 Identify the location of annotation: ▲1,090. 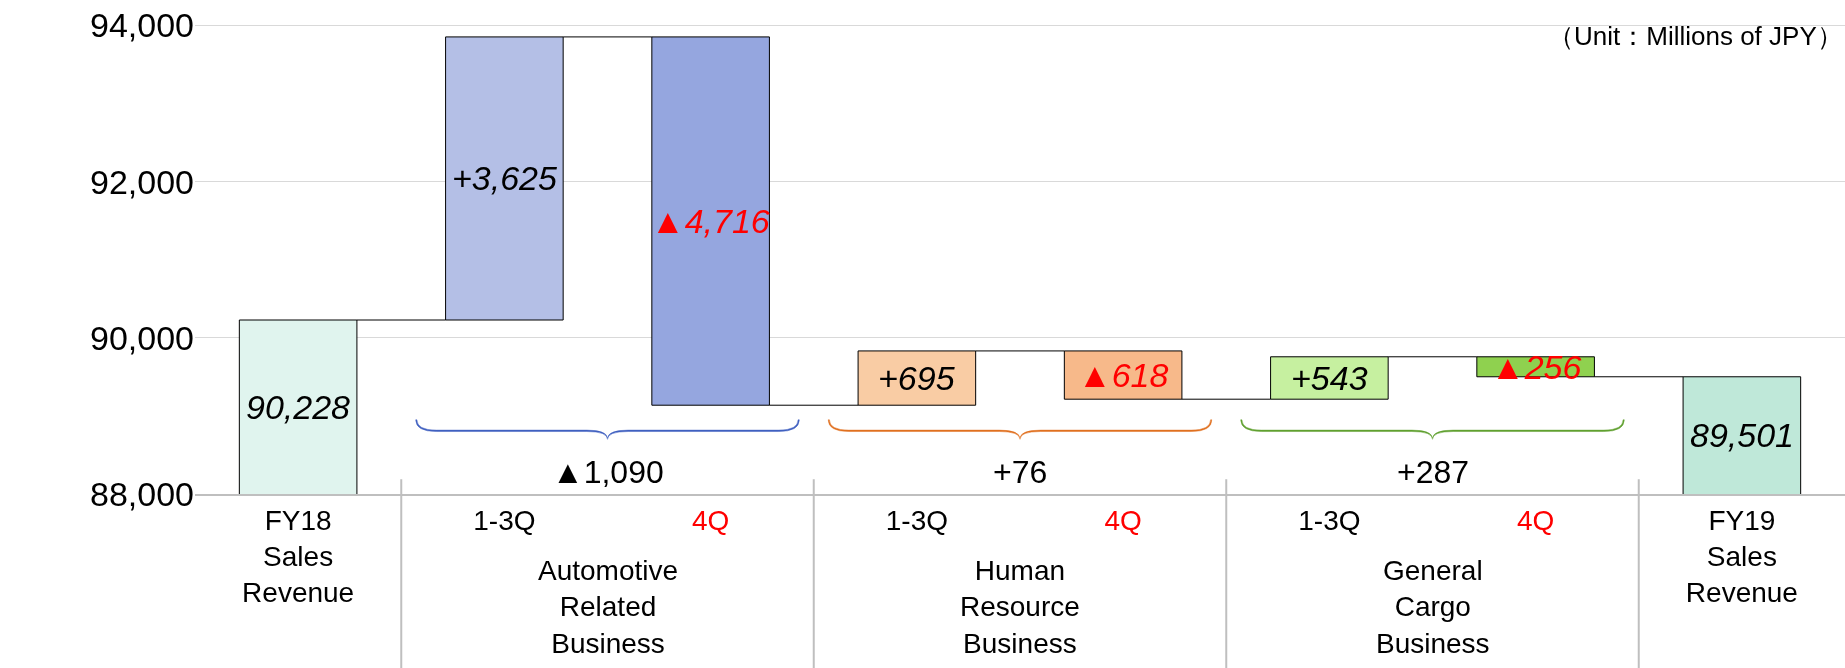
(608, 472).